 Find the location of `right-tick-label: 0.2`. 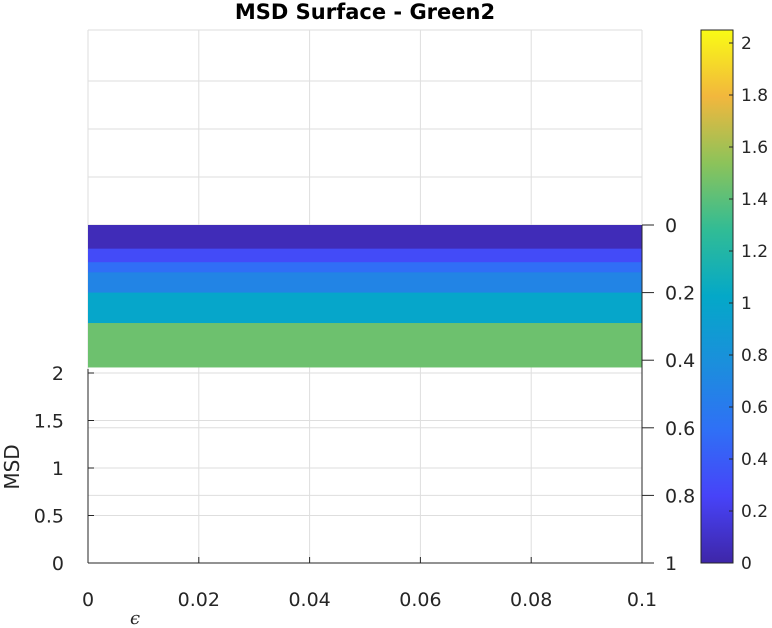

right-tick-label: 0.2 is located at coordinates (680, 294).